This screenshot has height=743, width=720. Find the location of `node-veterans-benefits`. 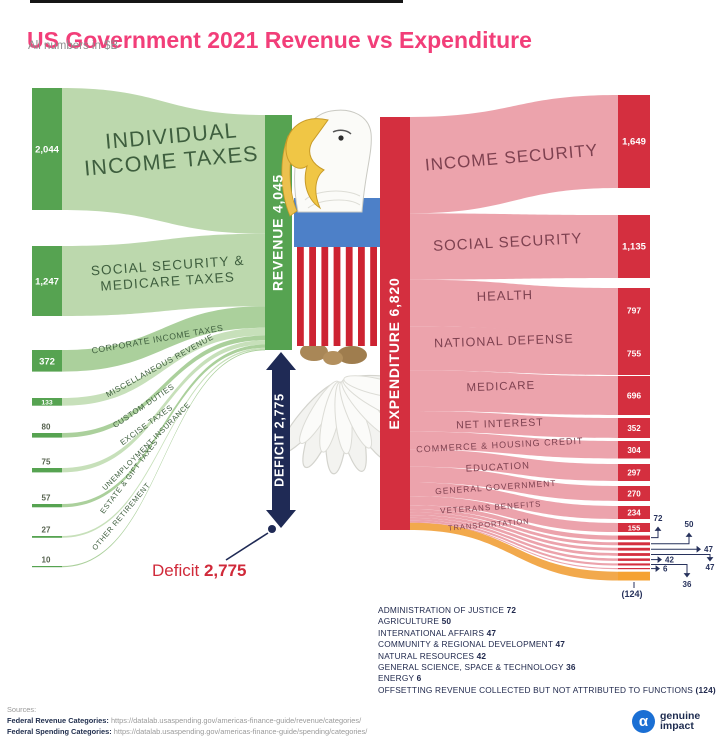

node-veterans-benefits is located at coordinates (634, 512).